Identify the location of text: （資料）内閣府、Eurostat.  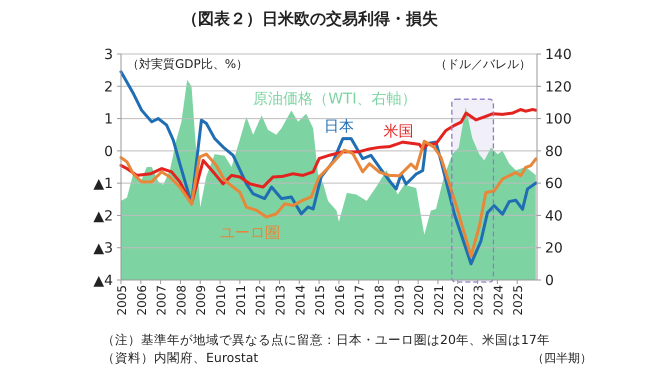
(180, 357).